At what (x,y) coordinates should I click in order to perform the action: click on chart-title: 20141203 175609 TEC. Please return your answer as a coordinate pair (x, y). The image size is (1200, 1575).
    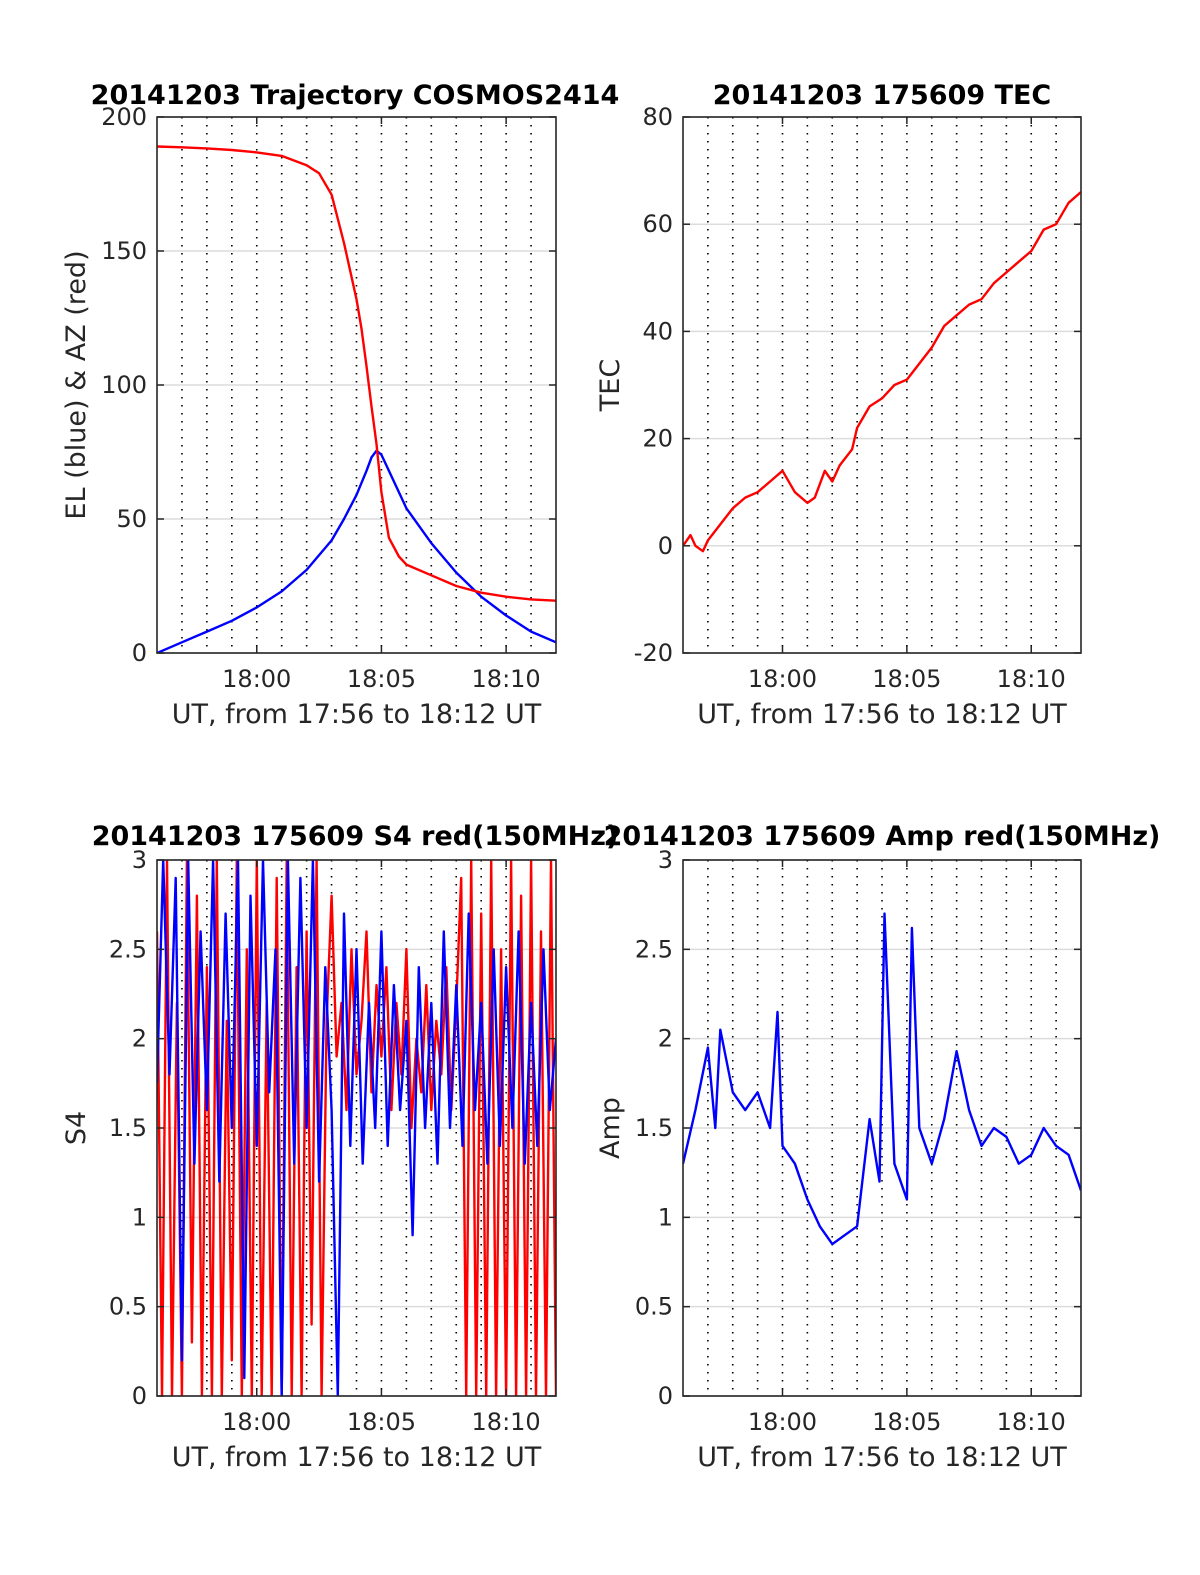
    Looking at the image, I should click on (882, 95).